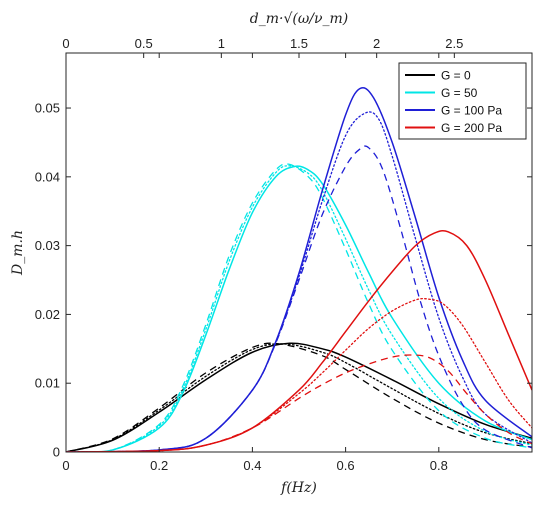  What do you see at coordinates (299, 19) in the screenshot?
I see `top-x-axis-label: d_m·√(ω/ν_m)` at bounding box center [299, 19].